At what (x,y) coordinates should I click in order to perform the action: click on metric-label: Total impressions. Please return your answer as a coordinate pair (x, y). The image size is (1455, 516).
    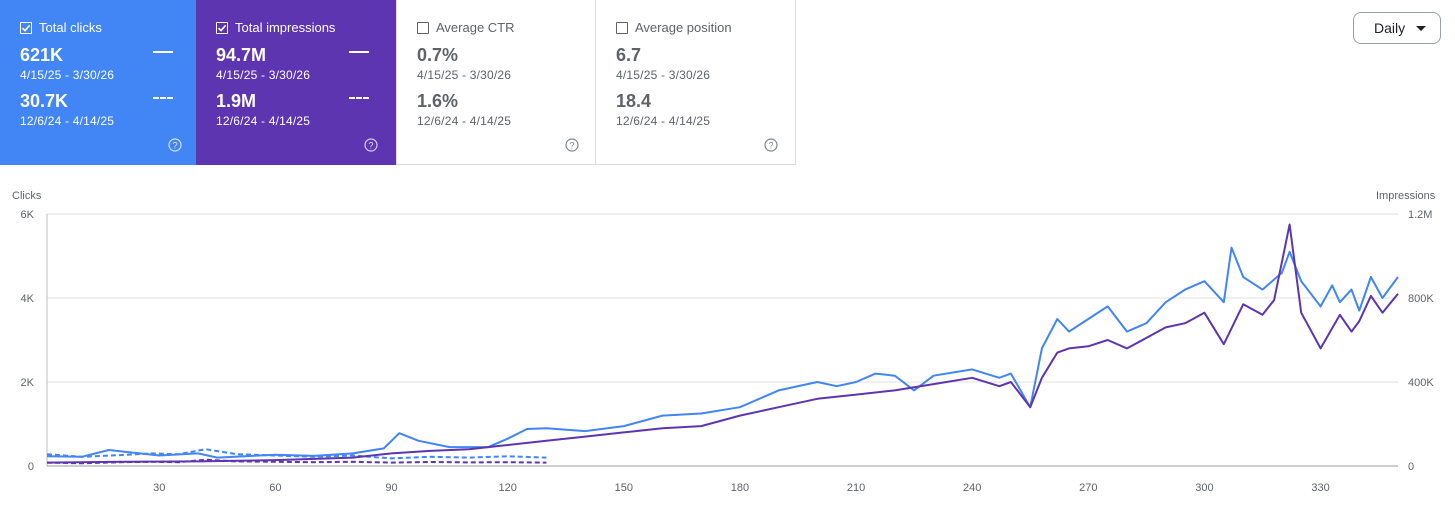
    Looking at the image, I should click on (285, 27).